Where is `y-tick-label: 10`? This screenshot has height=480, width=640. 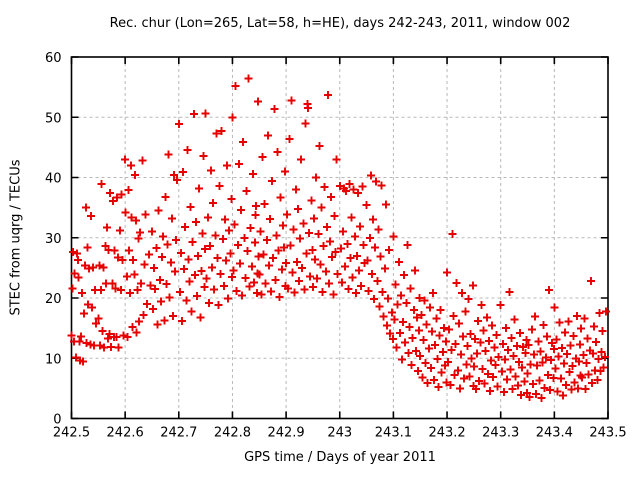
y-tick-label: 10 is located at coordinates (53, 359).